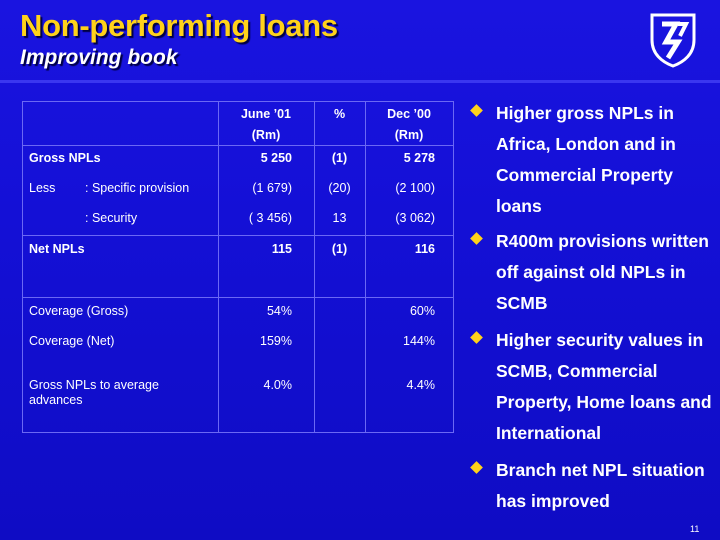  Describe the element at coordinates (266, 114) in the screenshot. I see `column-header-june01: June ’01` at that location.